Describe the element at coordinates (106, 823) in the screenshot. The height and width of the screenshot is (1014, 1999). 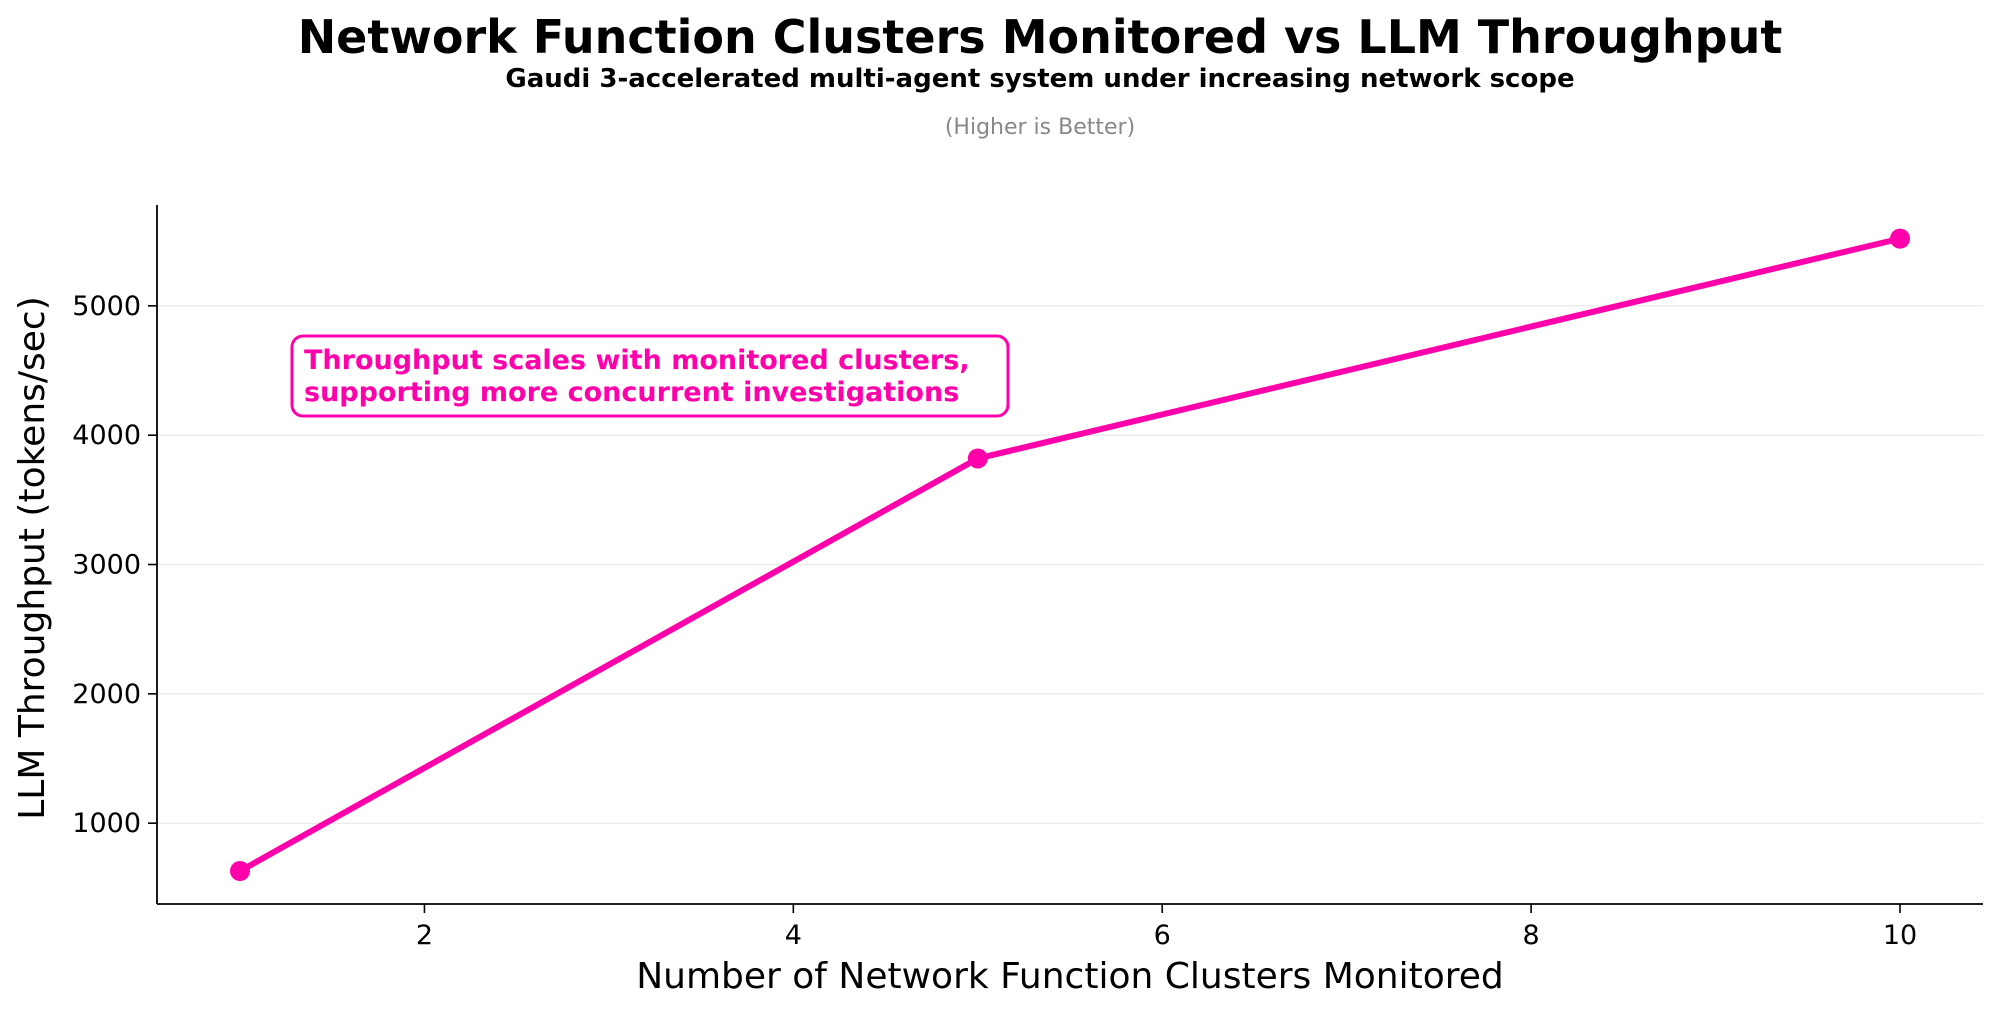
I see `y-tick-label: 1000` at that location.